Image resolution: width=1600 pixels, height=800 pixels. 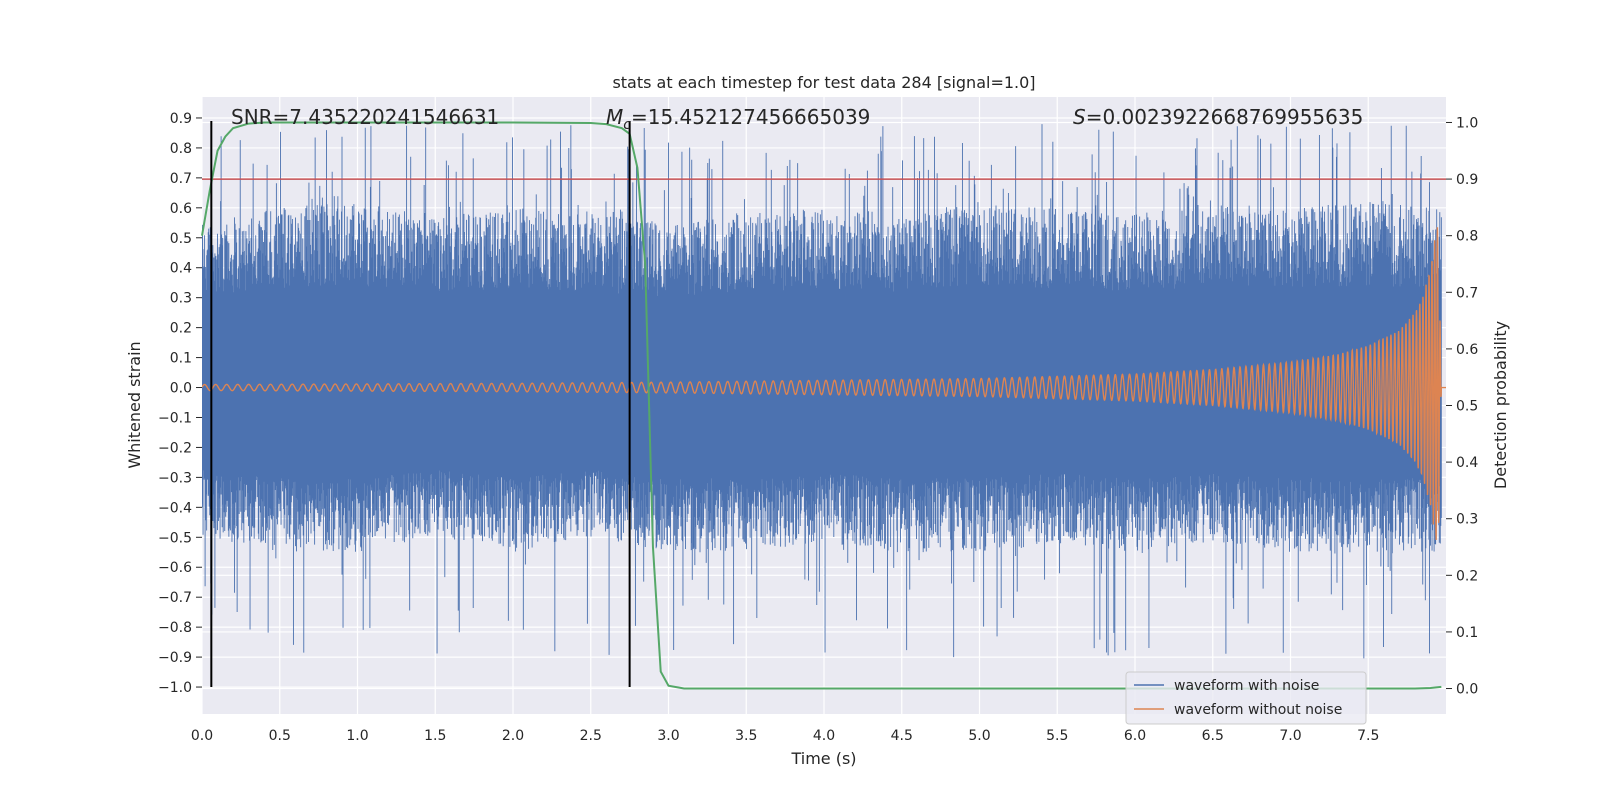 What do you see at coordinates (513, 736) in the screenshot?
I see `x-tick-label: 2.0` at bounding box center [513, 736].